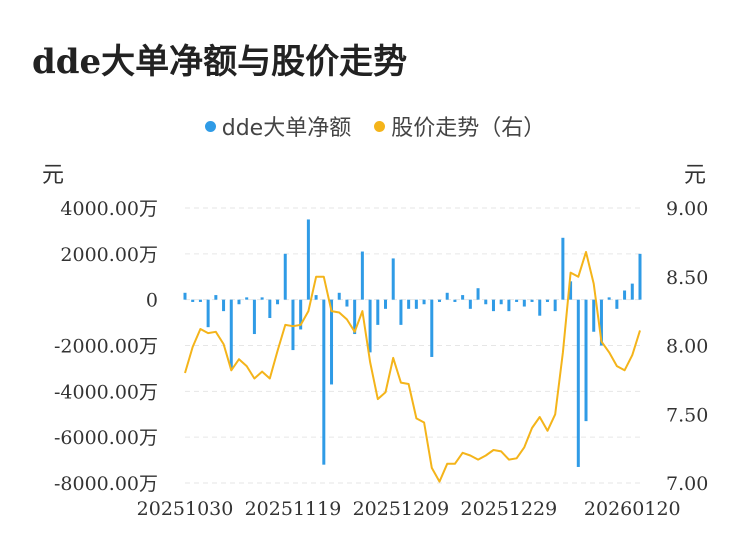 The image size is (750, 558). I want to click on y-right-tick-label: 8.00, so click(687, 347).